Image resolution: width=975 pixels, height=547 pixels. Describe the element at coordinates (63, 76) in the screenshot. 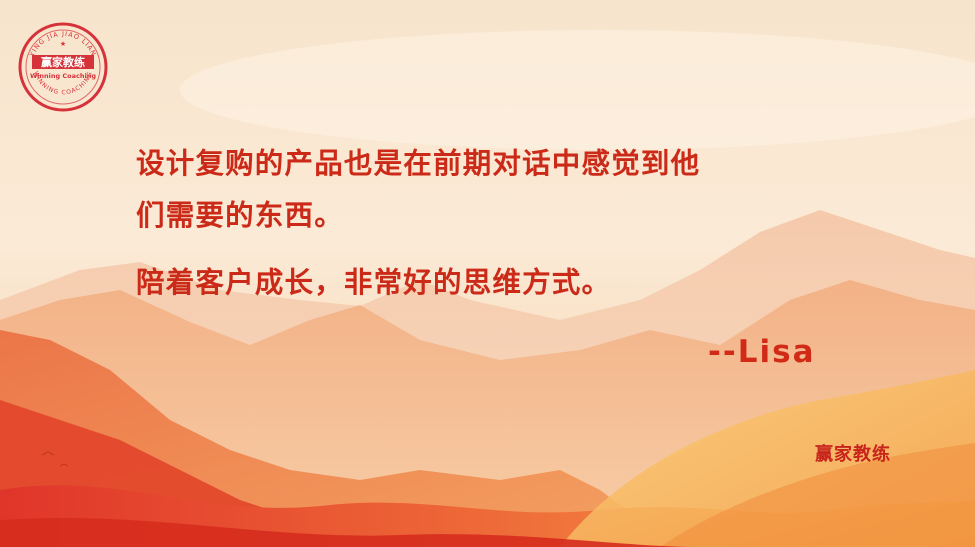

I see `svg-text: Winning Coaching` at that location.